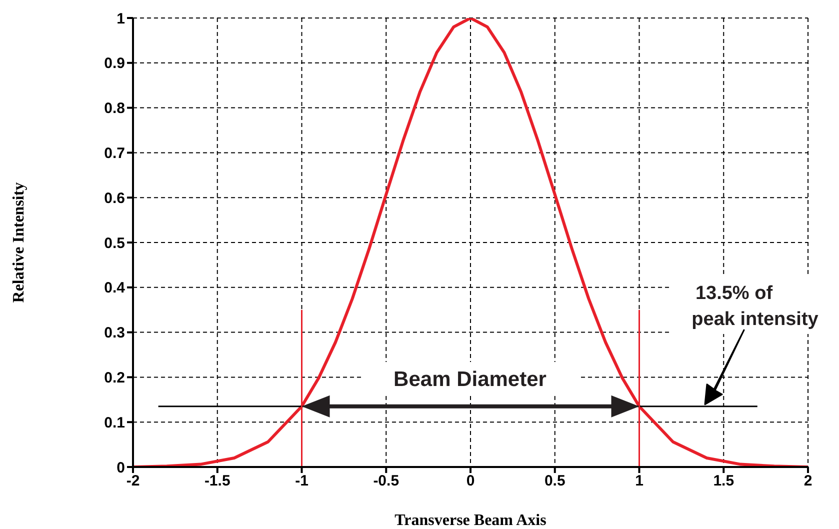 The width and height of the screenshot is (839, 529). Describe the element at coordinates (301, 481) in the screenshot. I see `x-tick-label: -1` at that location.